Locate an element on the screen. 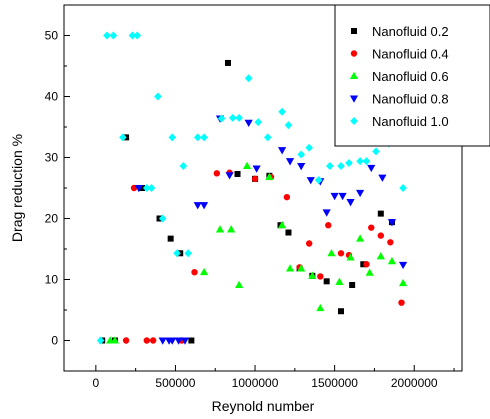 The width and height of the screenshot is (490, 419). legend-label: Nanofluid 0.4 is located at coordinates (410, 54).